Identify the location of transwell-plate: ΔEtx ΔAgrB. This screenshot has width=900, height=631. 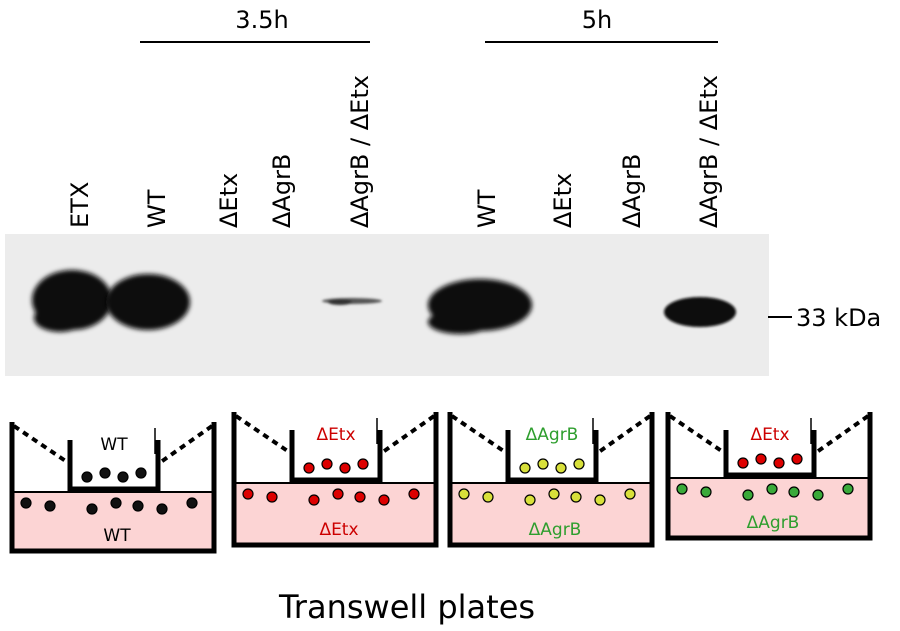
(769, 476).